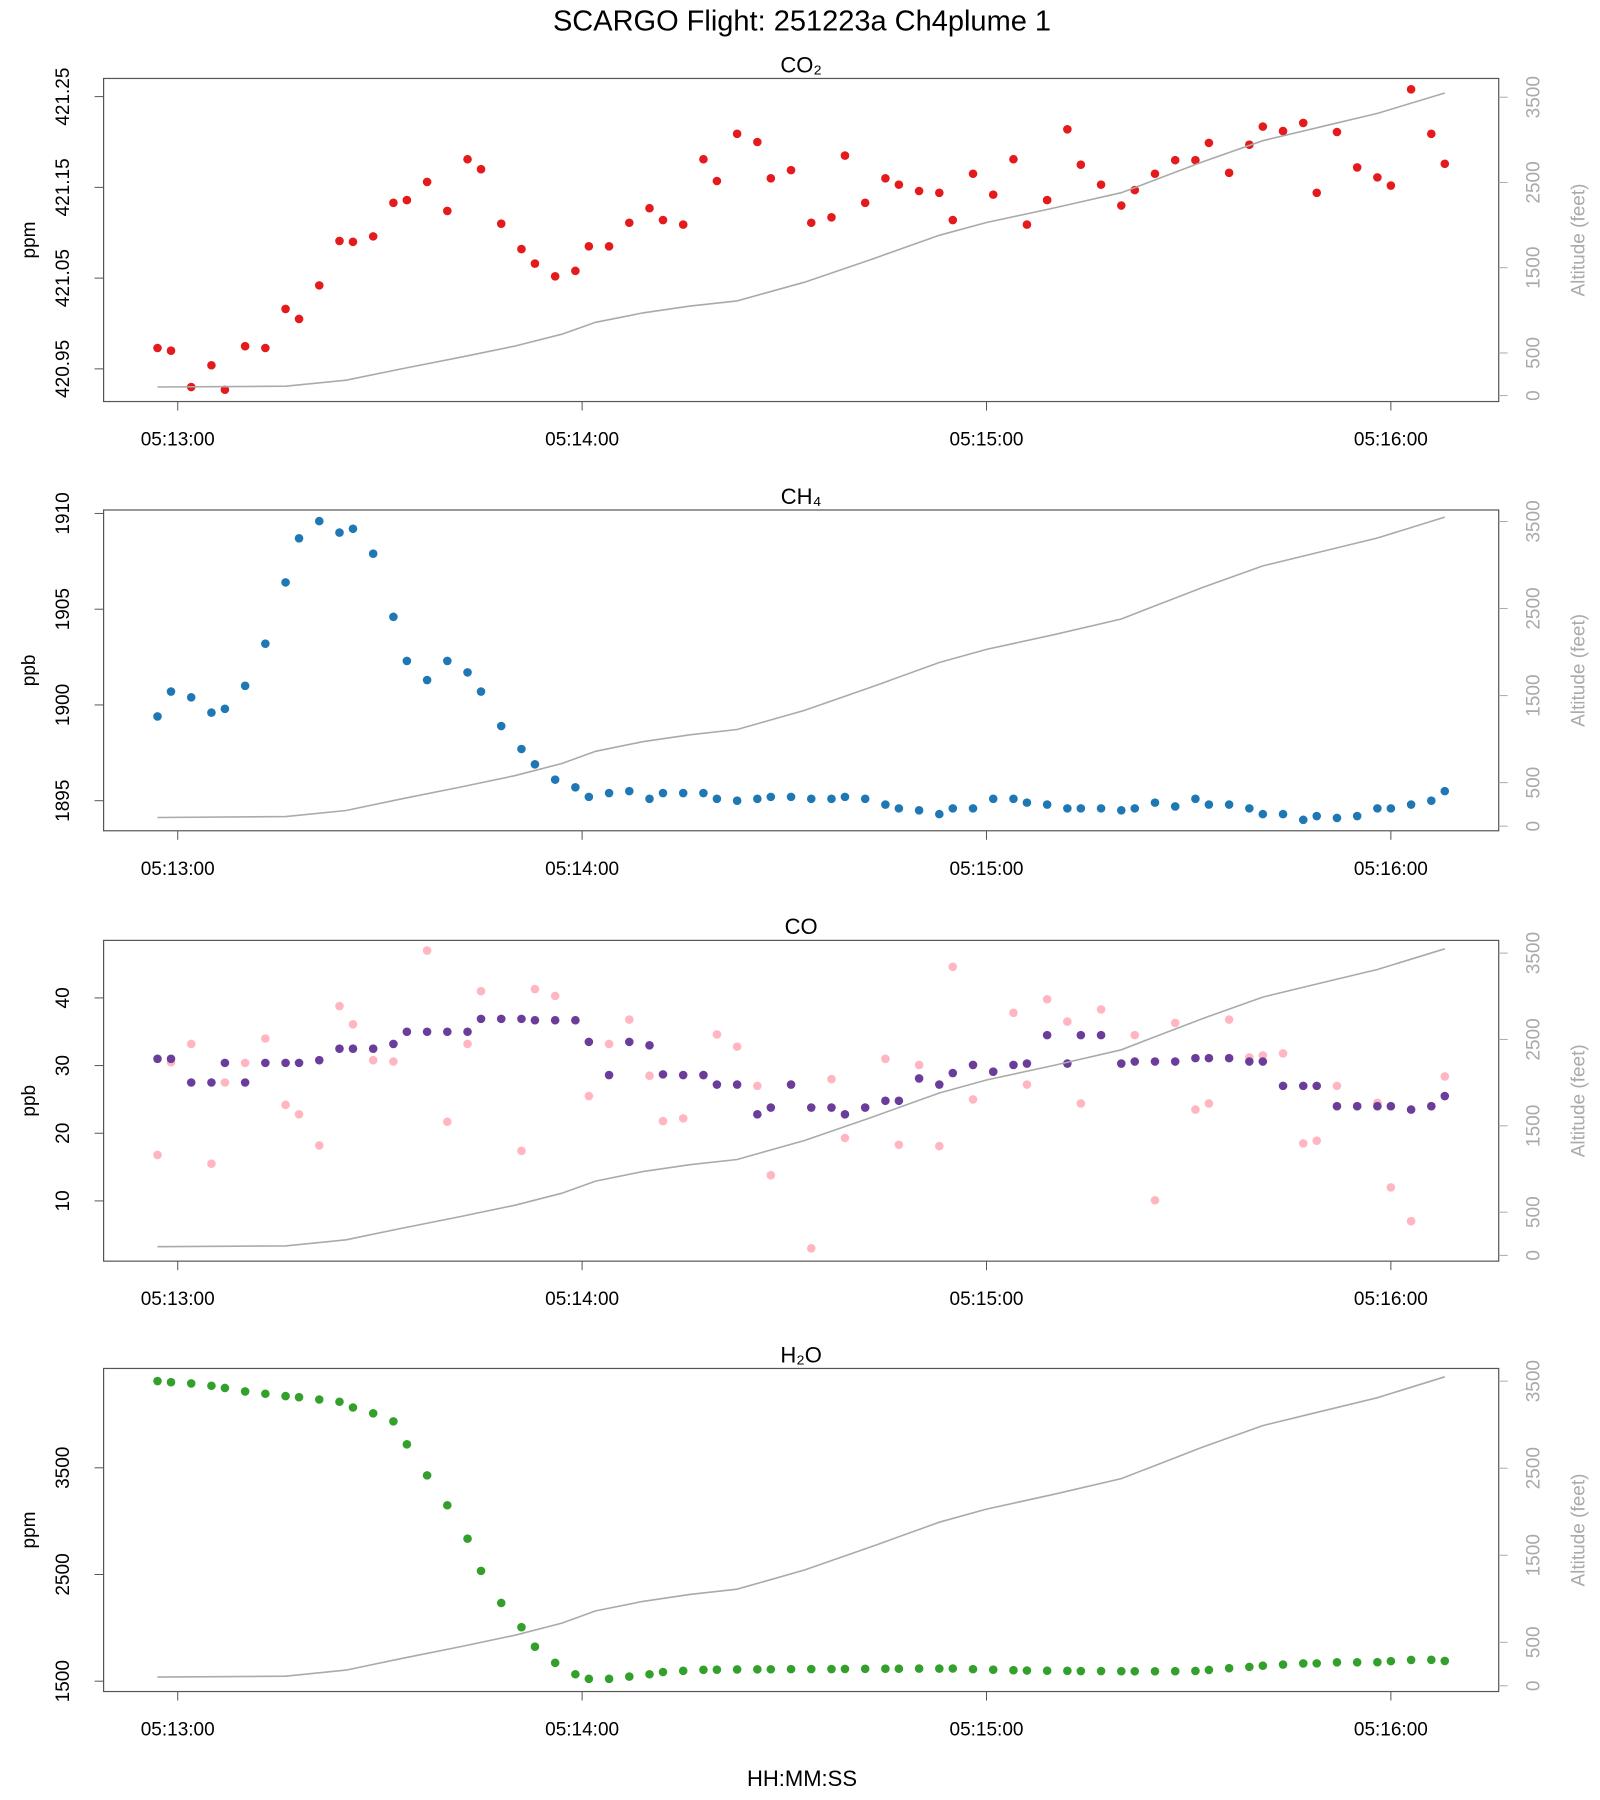  Describe the element at coordinates (63, 1133) in the screenshot. I see `y-tick-label: 20` at that location.